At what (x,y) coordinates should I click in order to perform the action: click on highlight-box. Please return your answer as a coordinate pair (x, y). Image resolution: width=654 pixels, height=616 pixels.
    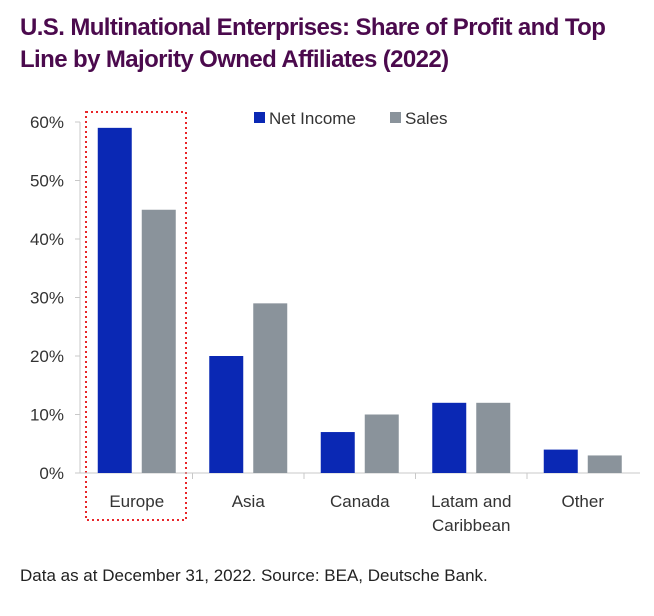
    Looking at the image, I should click on (136, 316).